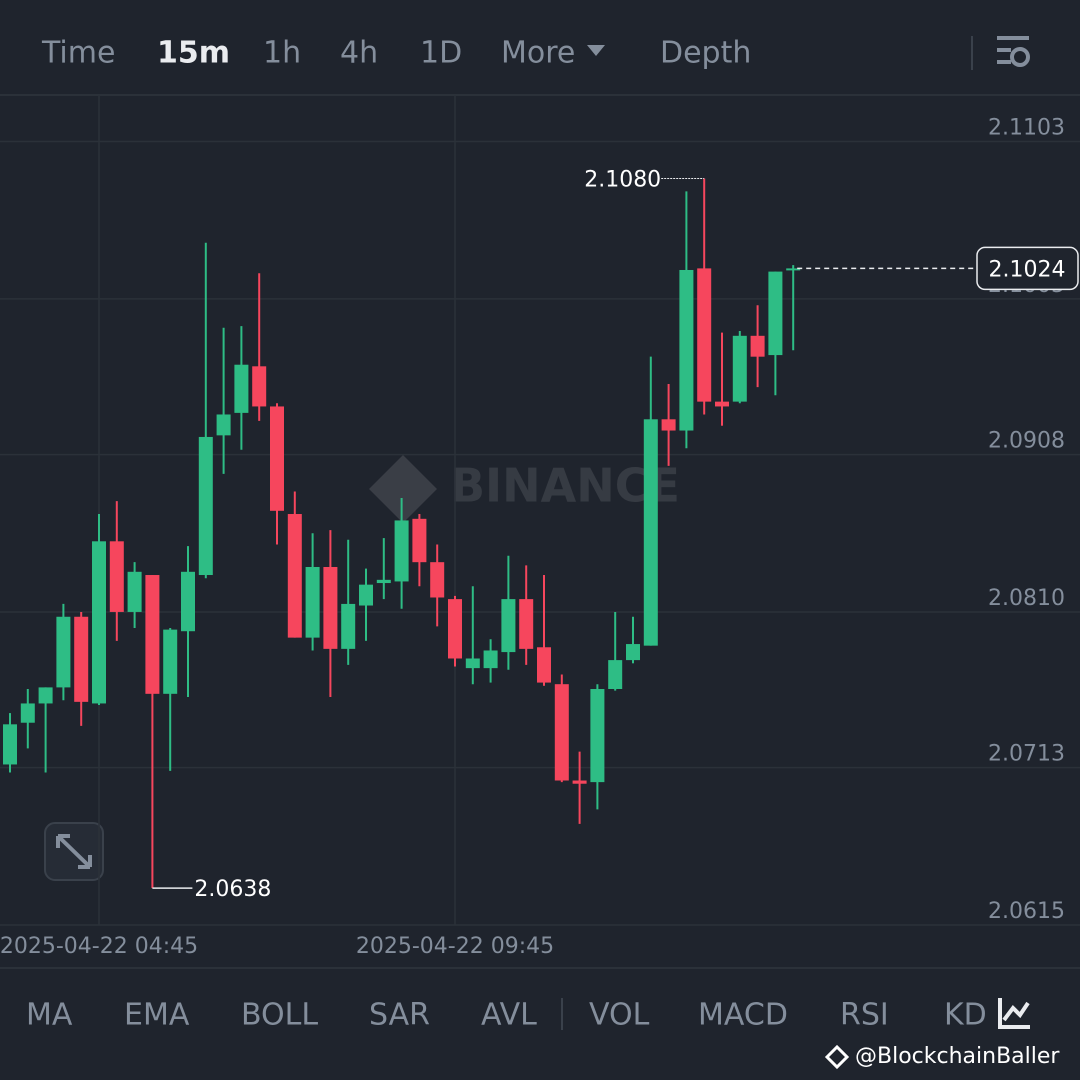  What do you see at coordinates (705, 53) in the screenshot?
I see `tab: Depth` at bounding box center [705, 53].